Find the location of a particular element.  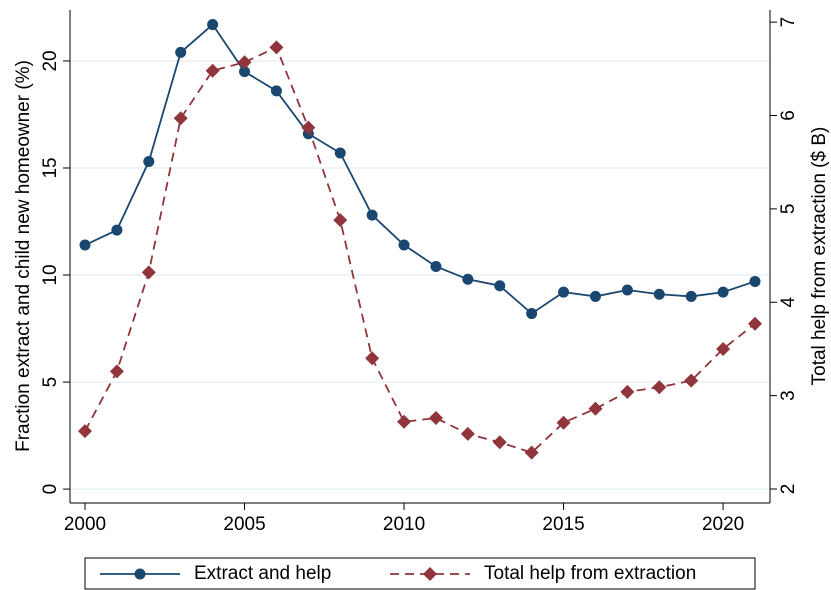

legend-label: Total help from extraction is located at coordinates (590, 573).